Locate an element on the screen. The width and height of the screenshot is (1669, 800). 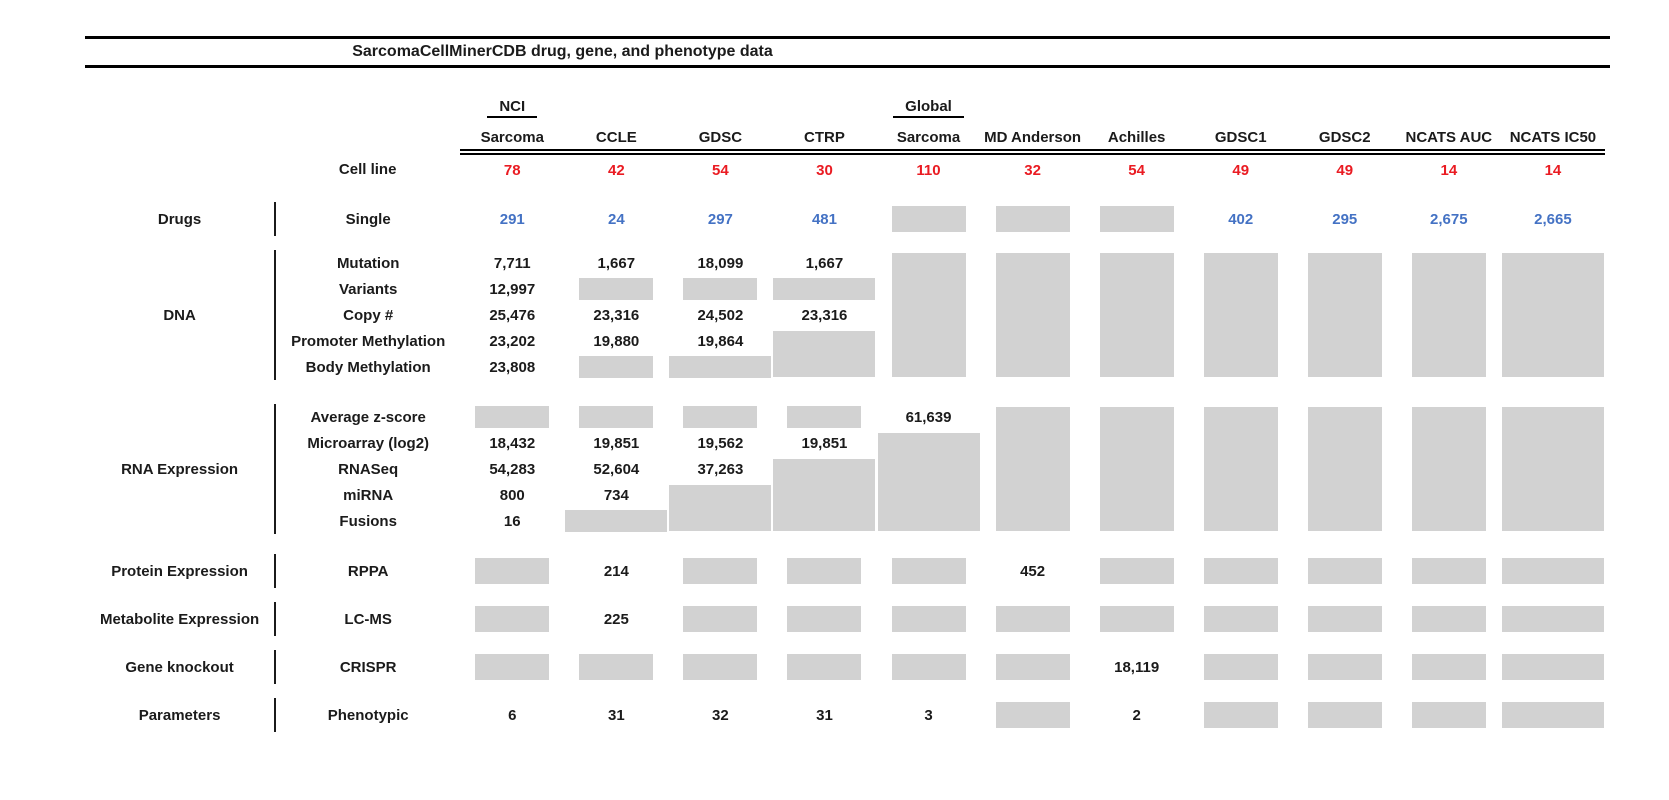
column-header-ccle: CCLE is located at coordinates (616, 137).